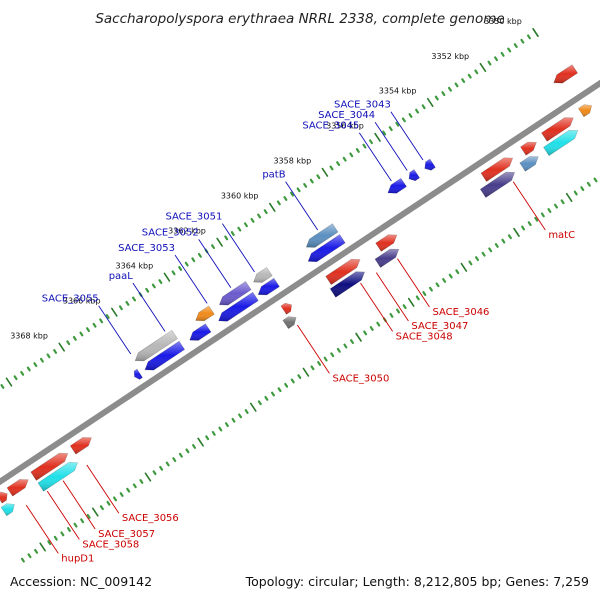  Describe the element at coordinates (273, 175) in the screenshot. I see `gene-label: patB` at that location.